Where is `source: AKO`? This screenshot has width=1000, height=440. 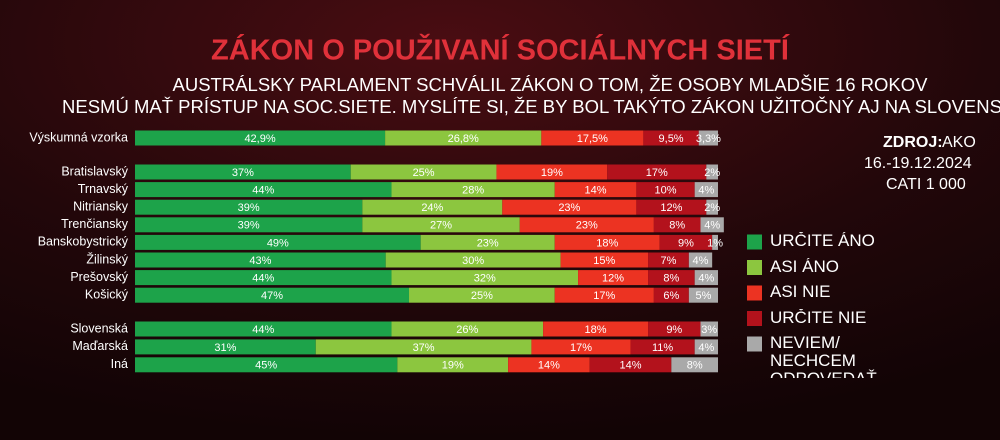 source: AKO is located at coordinates (959, 142).